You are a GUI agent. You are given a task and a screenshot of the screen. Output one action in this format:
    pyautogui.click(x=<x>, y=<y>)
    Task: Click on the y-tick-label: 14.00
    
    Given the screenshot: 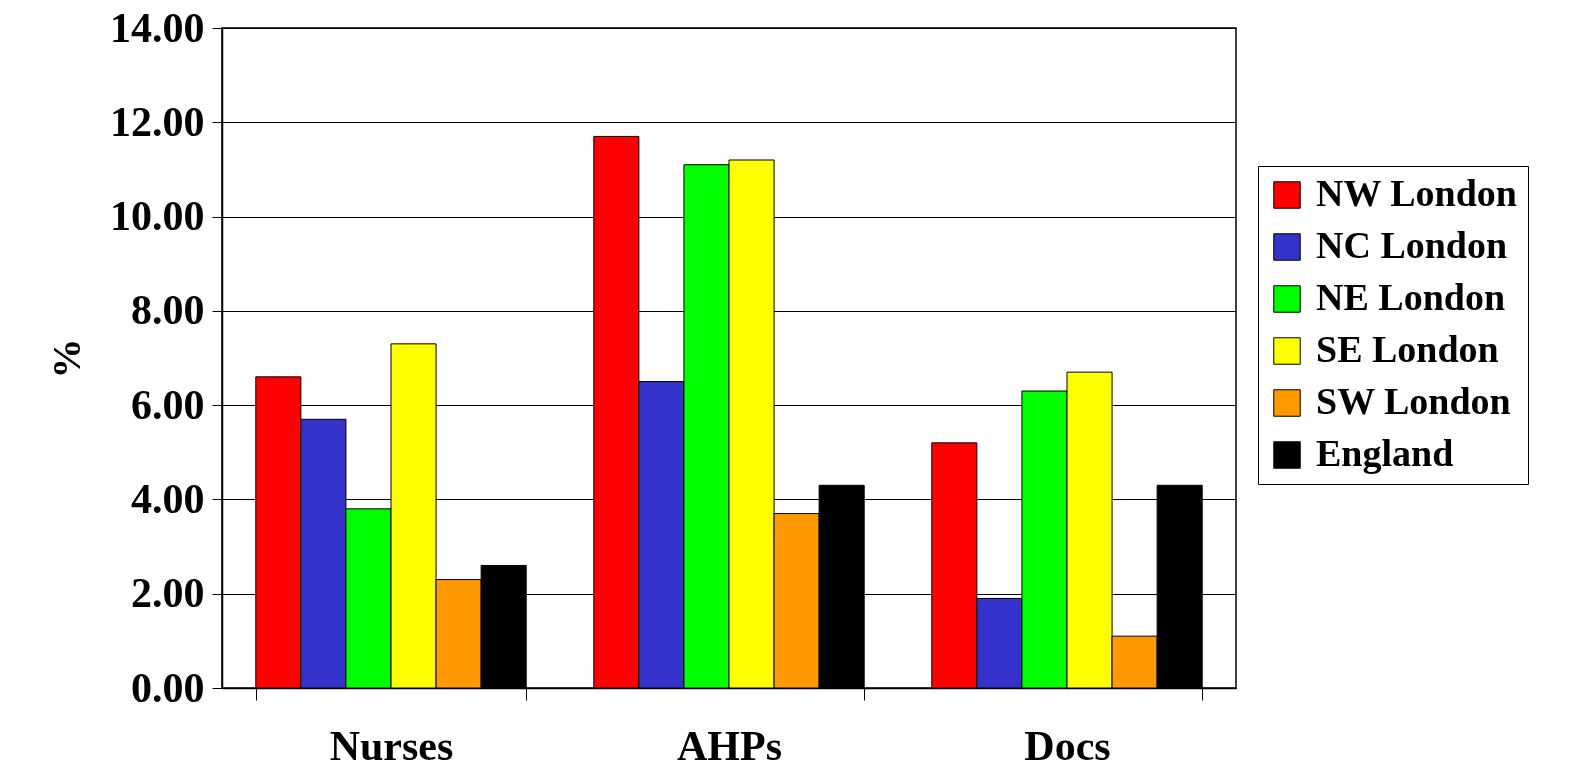 What is the action you would take?
    pyautogui.click(x=157, y=27)
    